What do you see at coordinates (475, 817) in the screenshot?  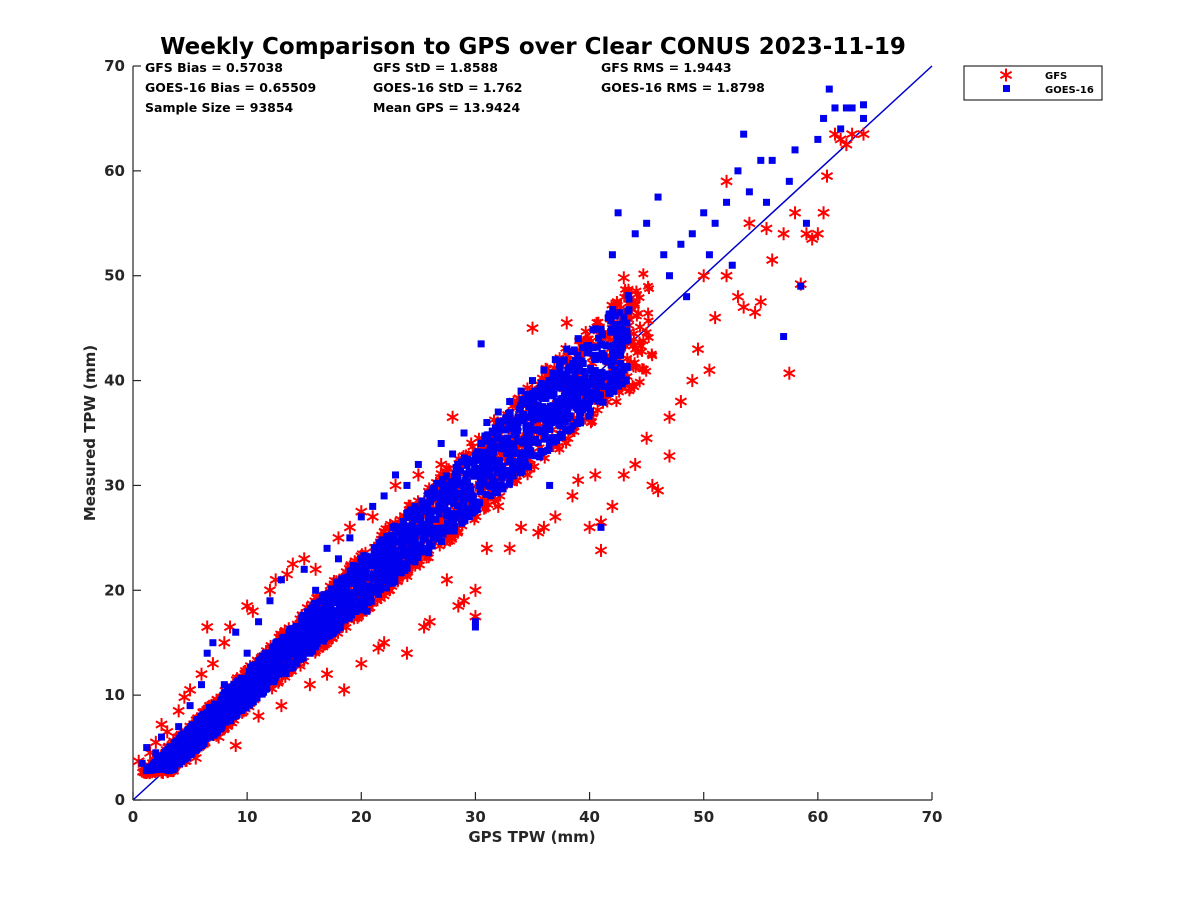 I see `x-tick-label: 30` at bounding box center [475, 817].